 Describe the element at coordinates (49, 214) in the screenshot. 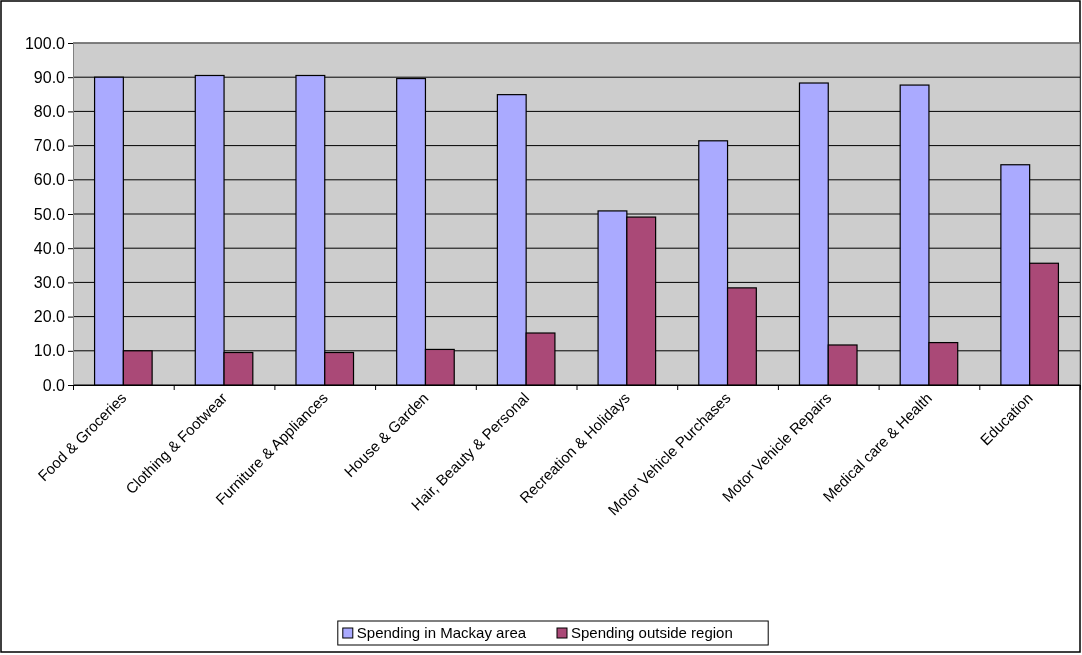

I see `y-tick-label: 50.0` at that location.